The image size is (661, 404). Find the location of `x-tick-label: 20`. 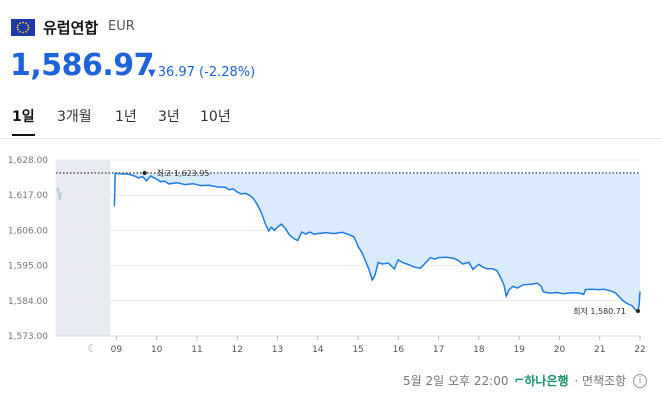

x-tick-label: 20 is located at coordinates (560, 350).